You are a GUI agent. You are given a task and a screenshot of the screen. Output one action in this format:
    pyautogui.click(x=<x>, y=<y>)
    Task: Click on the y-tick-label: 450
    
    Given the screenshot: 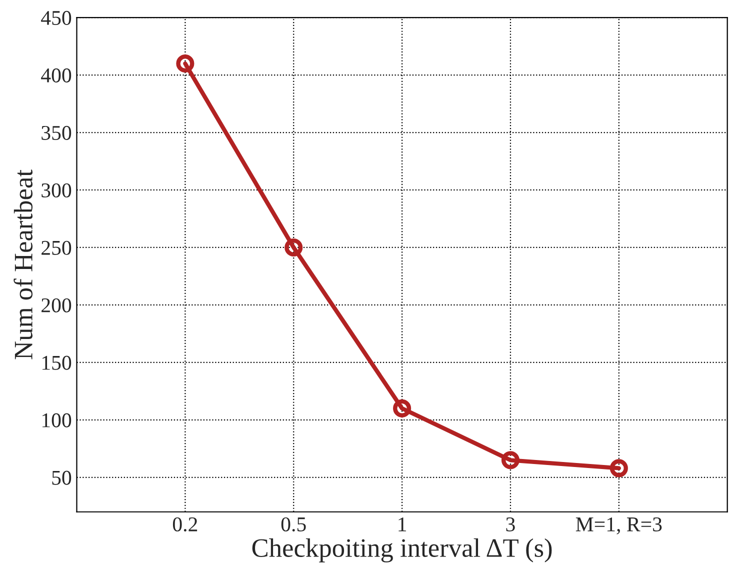 What is the action you would take?
    pyautogui.click(x=56, y=17)
    